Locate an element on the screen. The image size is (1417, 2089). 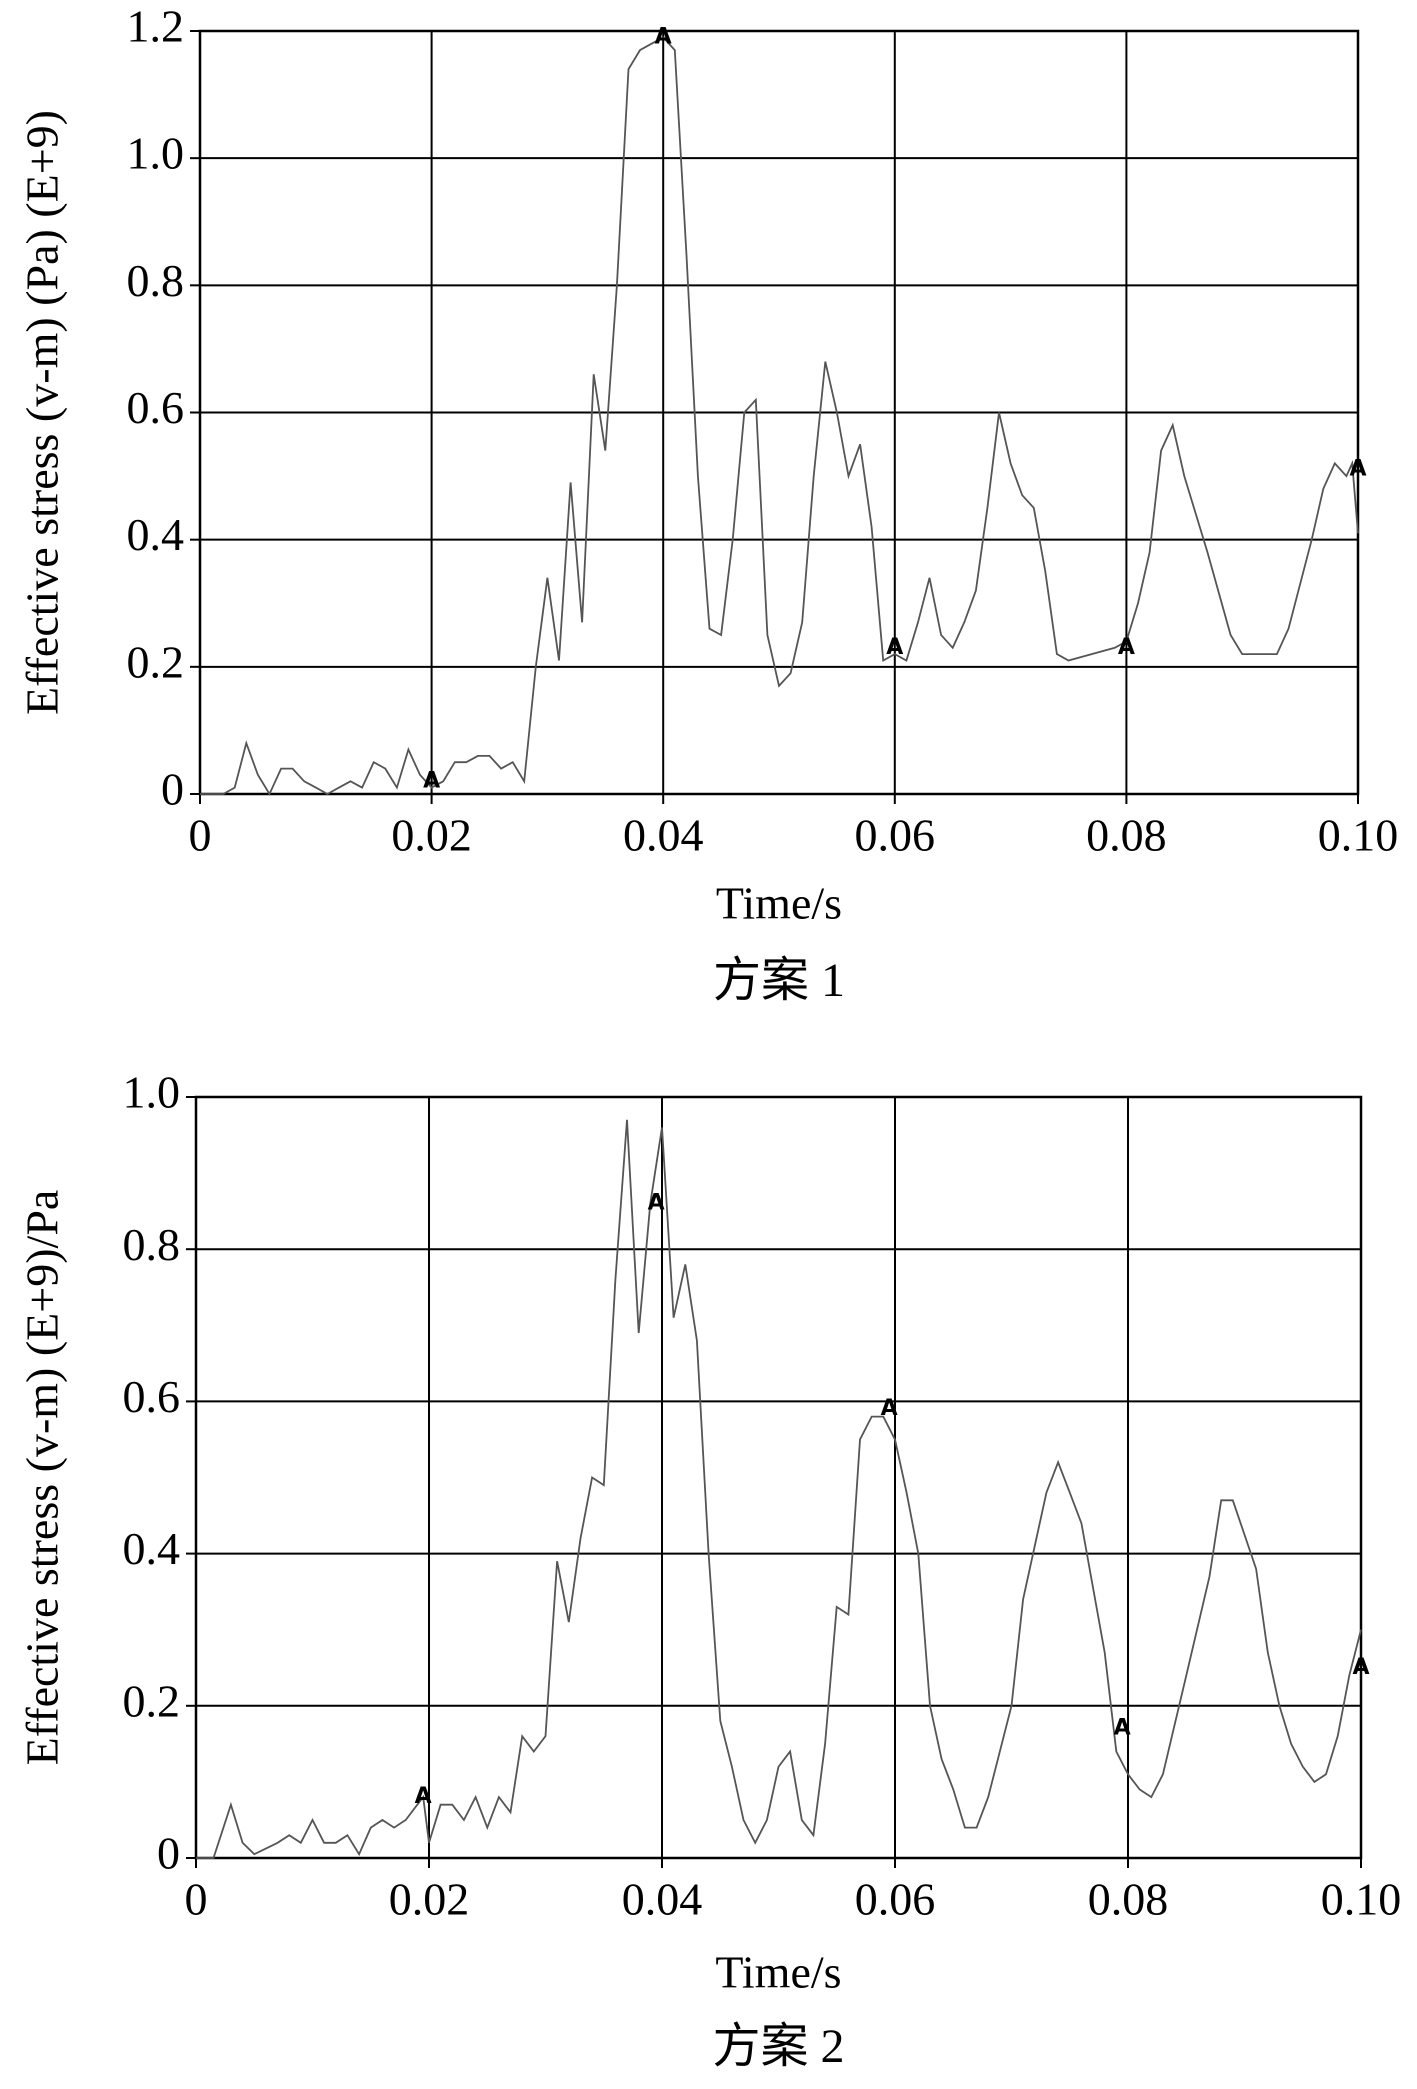
y-axis-title: Effective stress (v-m) (E+9)/Pa is located at coordinates (42, 1478).